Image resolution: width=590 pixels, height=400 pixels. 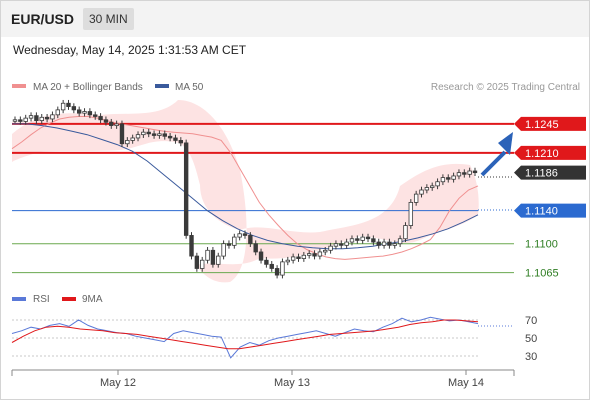 What do you see at coordinates (292, 383) in the screenshot?
I see `x-tick-label: May 13` at bounding box center [292, 383].